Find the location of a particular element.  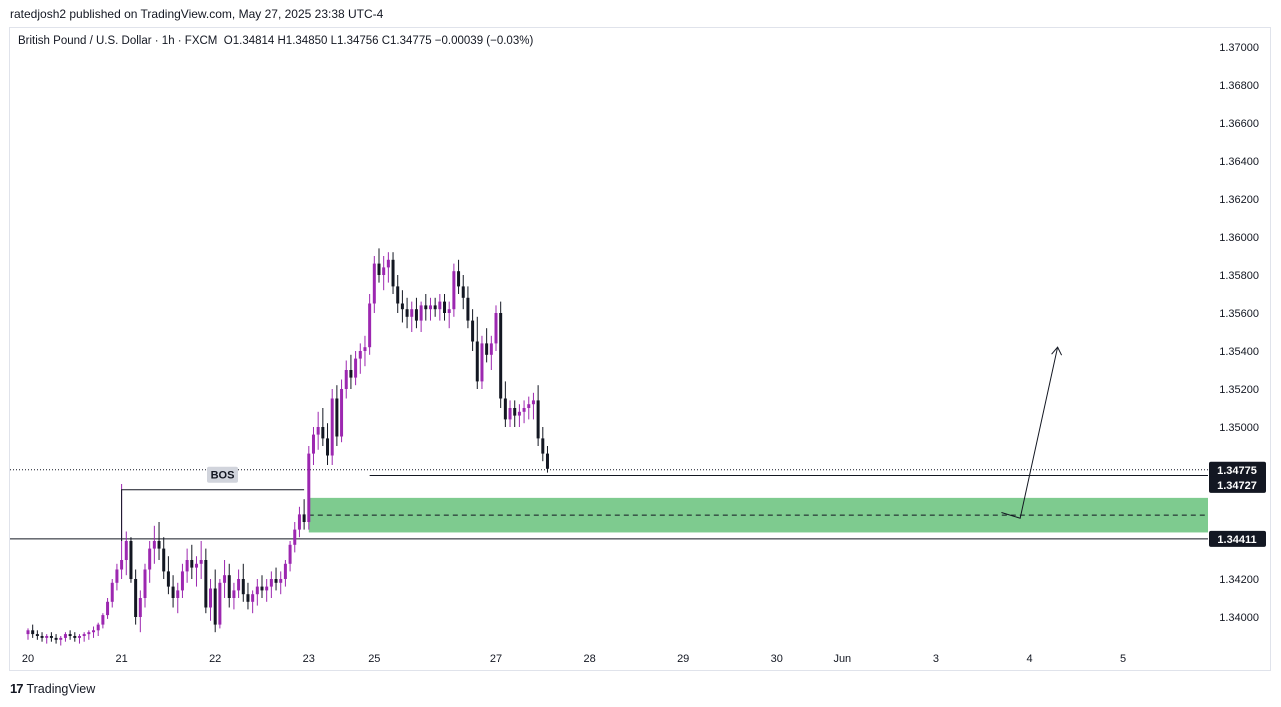

price-tag is located at coordinates (1237, 484).